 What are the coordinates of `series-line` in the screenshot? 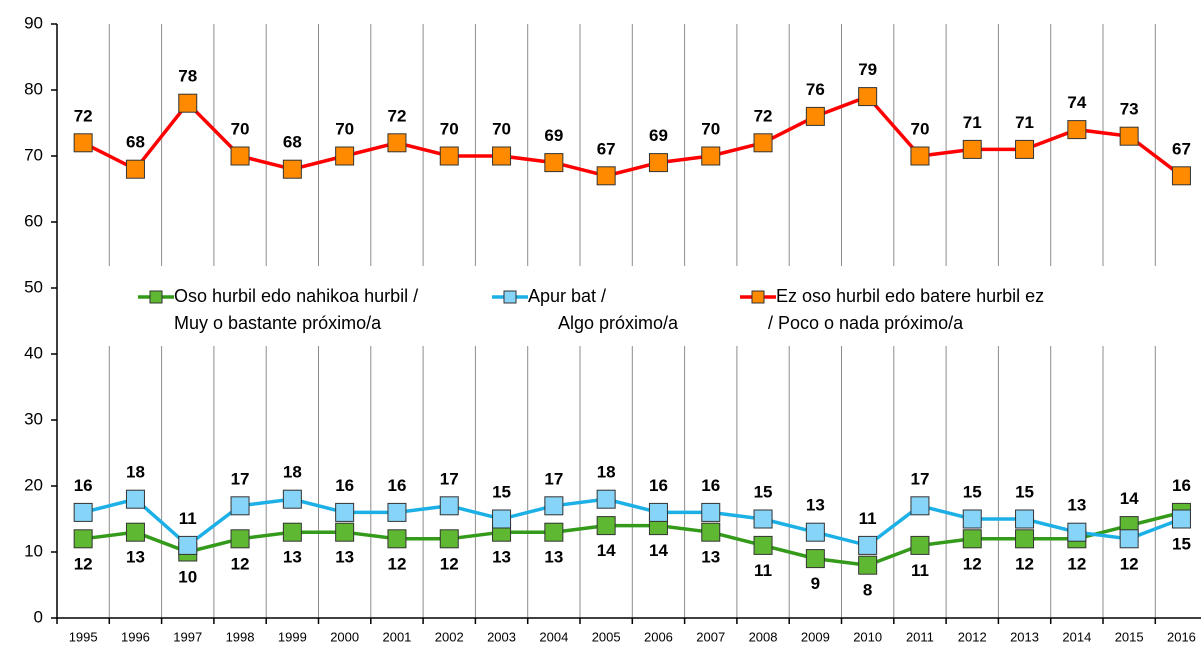 It's located at (632, 522).